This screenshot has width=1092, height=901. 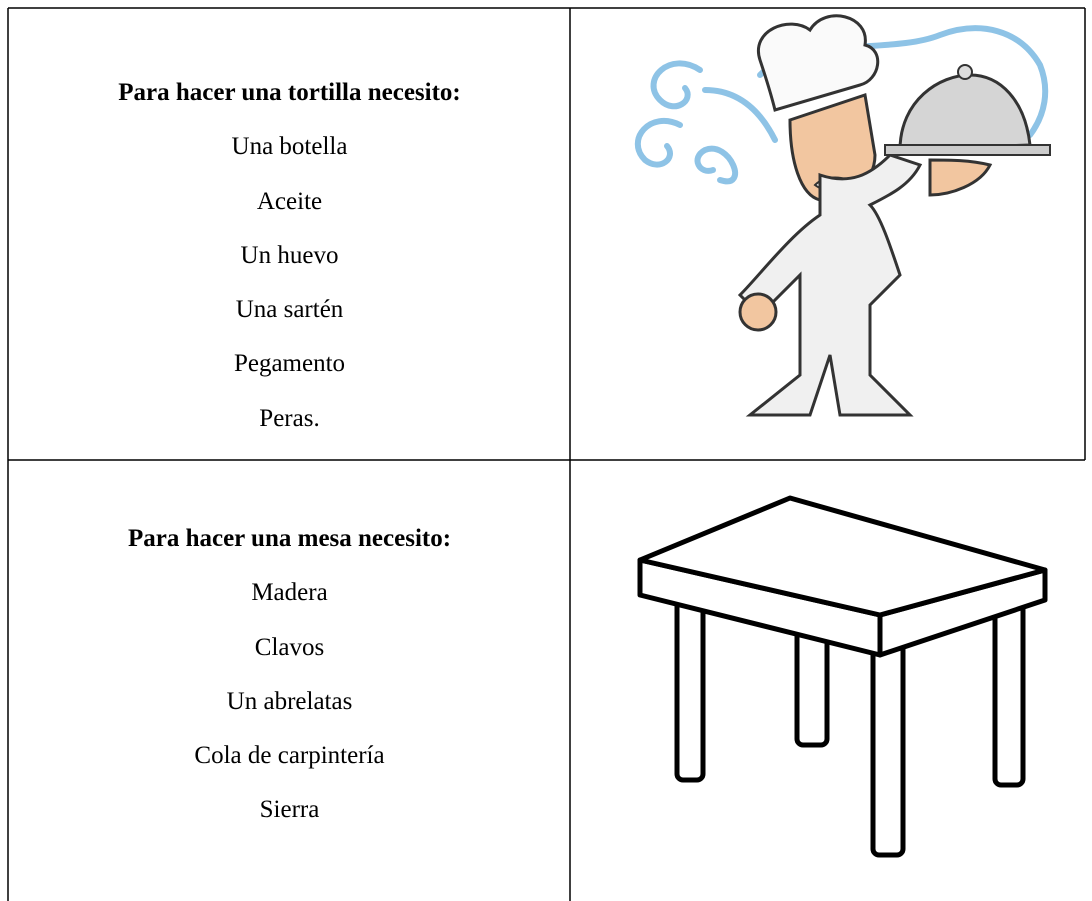 I want to click on list-item: Sierra, so click(x=289, y=810).